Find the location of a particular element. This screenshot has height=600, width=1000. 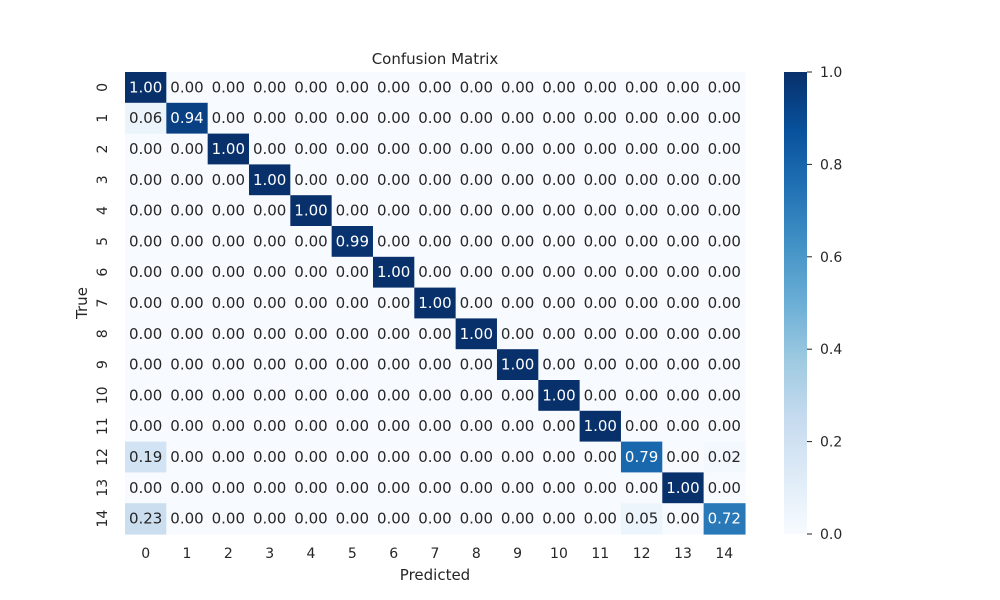

colorbar-tick-label: 0.6 is located at coordinates (831, 258).